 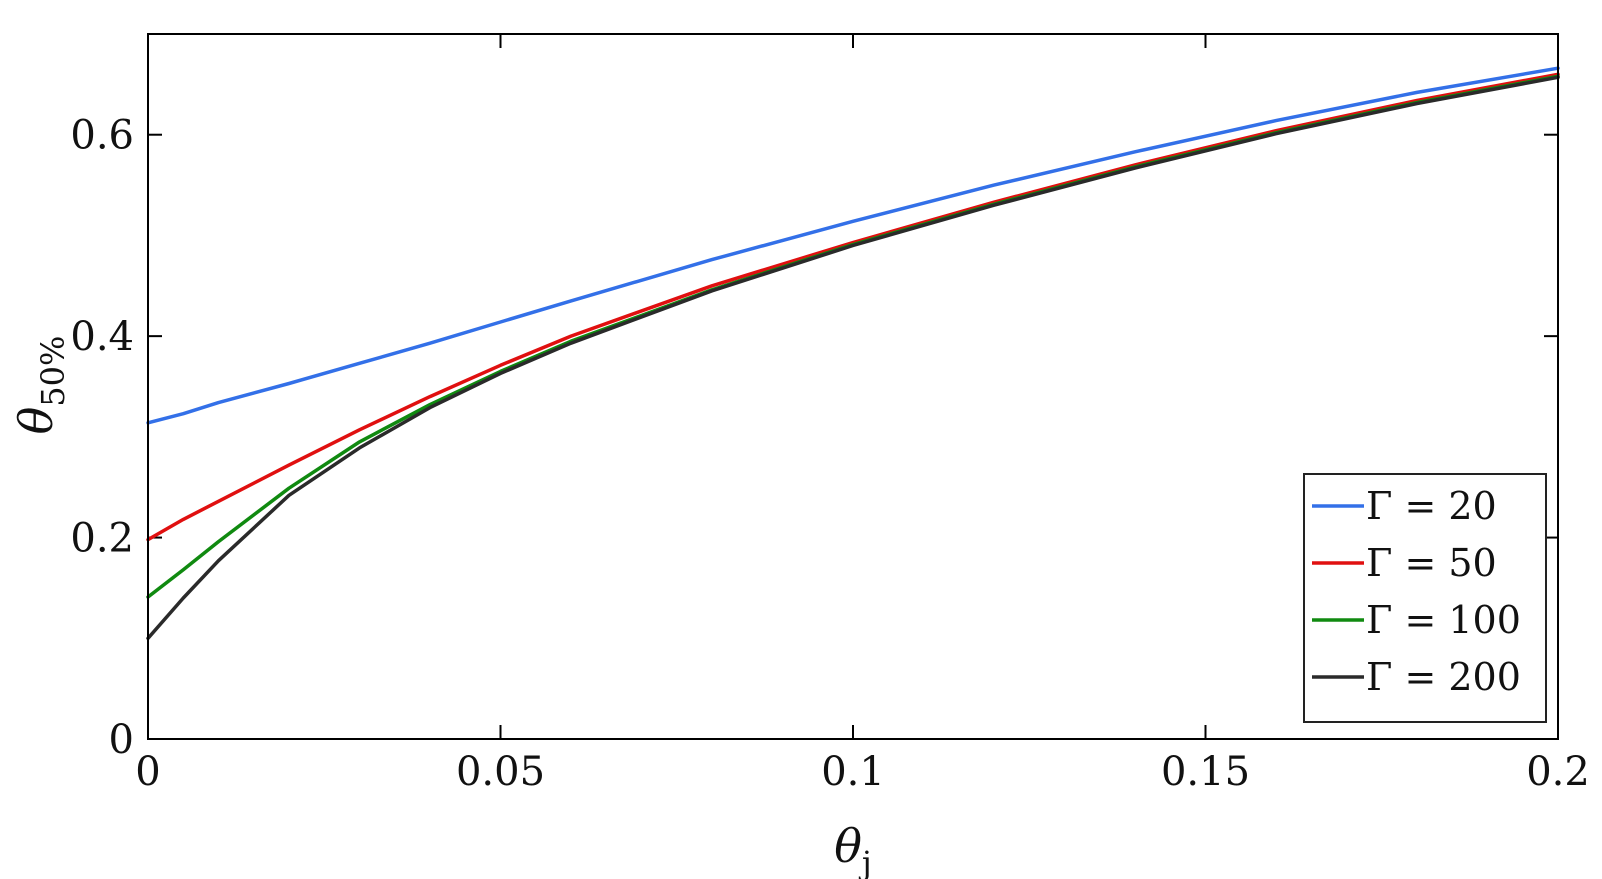 I want to click on x-tick-label: 0.15, so click(x=1205, y=772).